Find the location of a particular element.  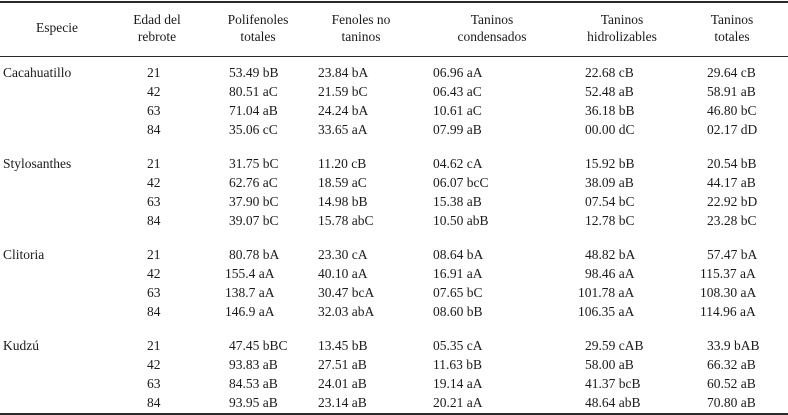

column-header-line: Fenoles no is located at coordinates (361, 19).